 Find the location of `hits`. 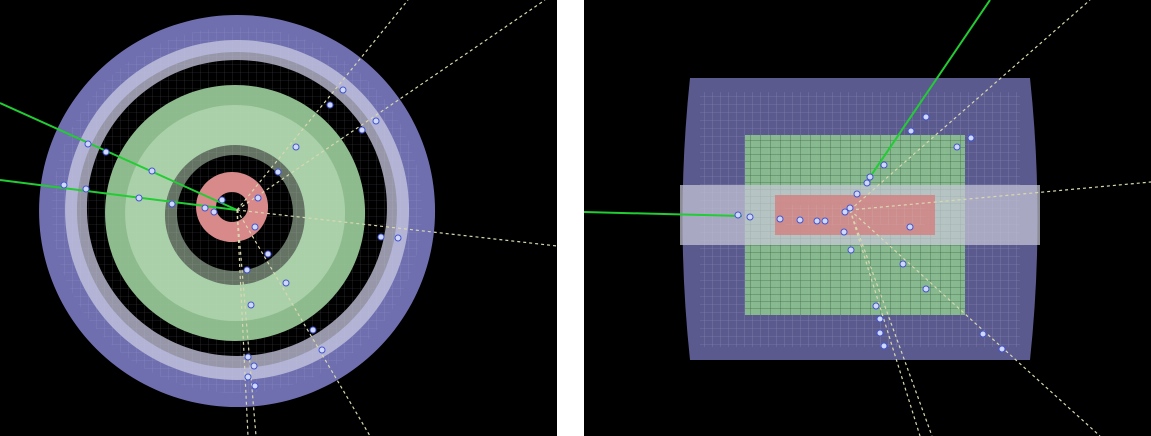

hits is located at coordinates (870, 233).